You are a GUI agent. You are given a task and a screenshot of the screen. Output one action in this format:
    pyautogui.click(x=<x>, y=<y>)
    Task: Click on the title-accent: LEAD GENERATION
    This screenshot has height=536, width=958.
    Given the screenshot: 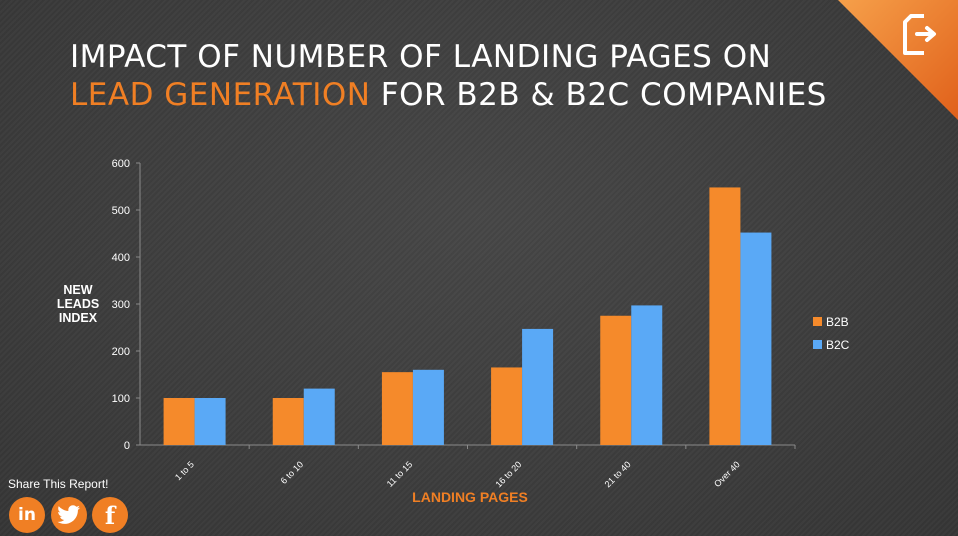 What is the action you would take?
    pyautogui.click(x=220, y=95)
    